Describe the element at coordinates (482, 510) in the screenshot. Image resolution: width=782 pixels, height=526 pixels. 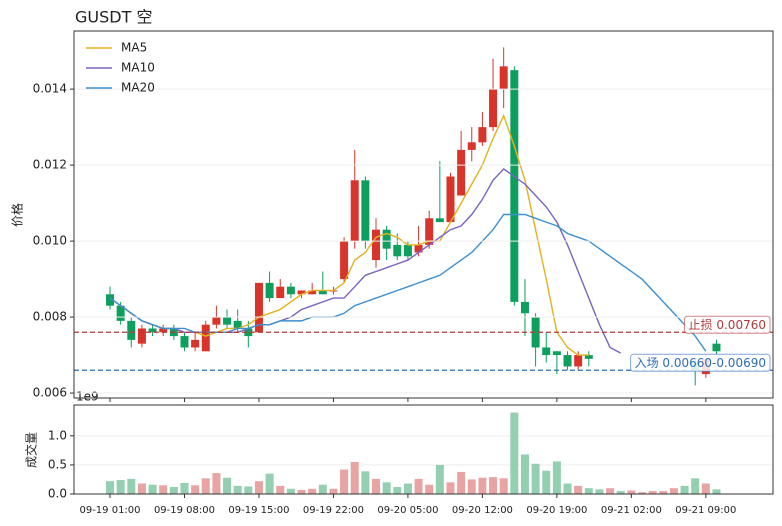
I see `x-tick-label: 09-20 12:00` at that location.